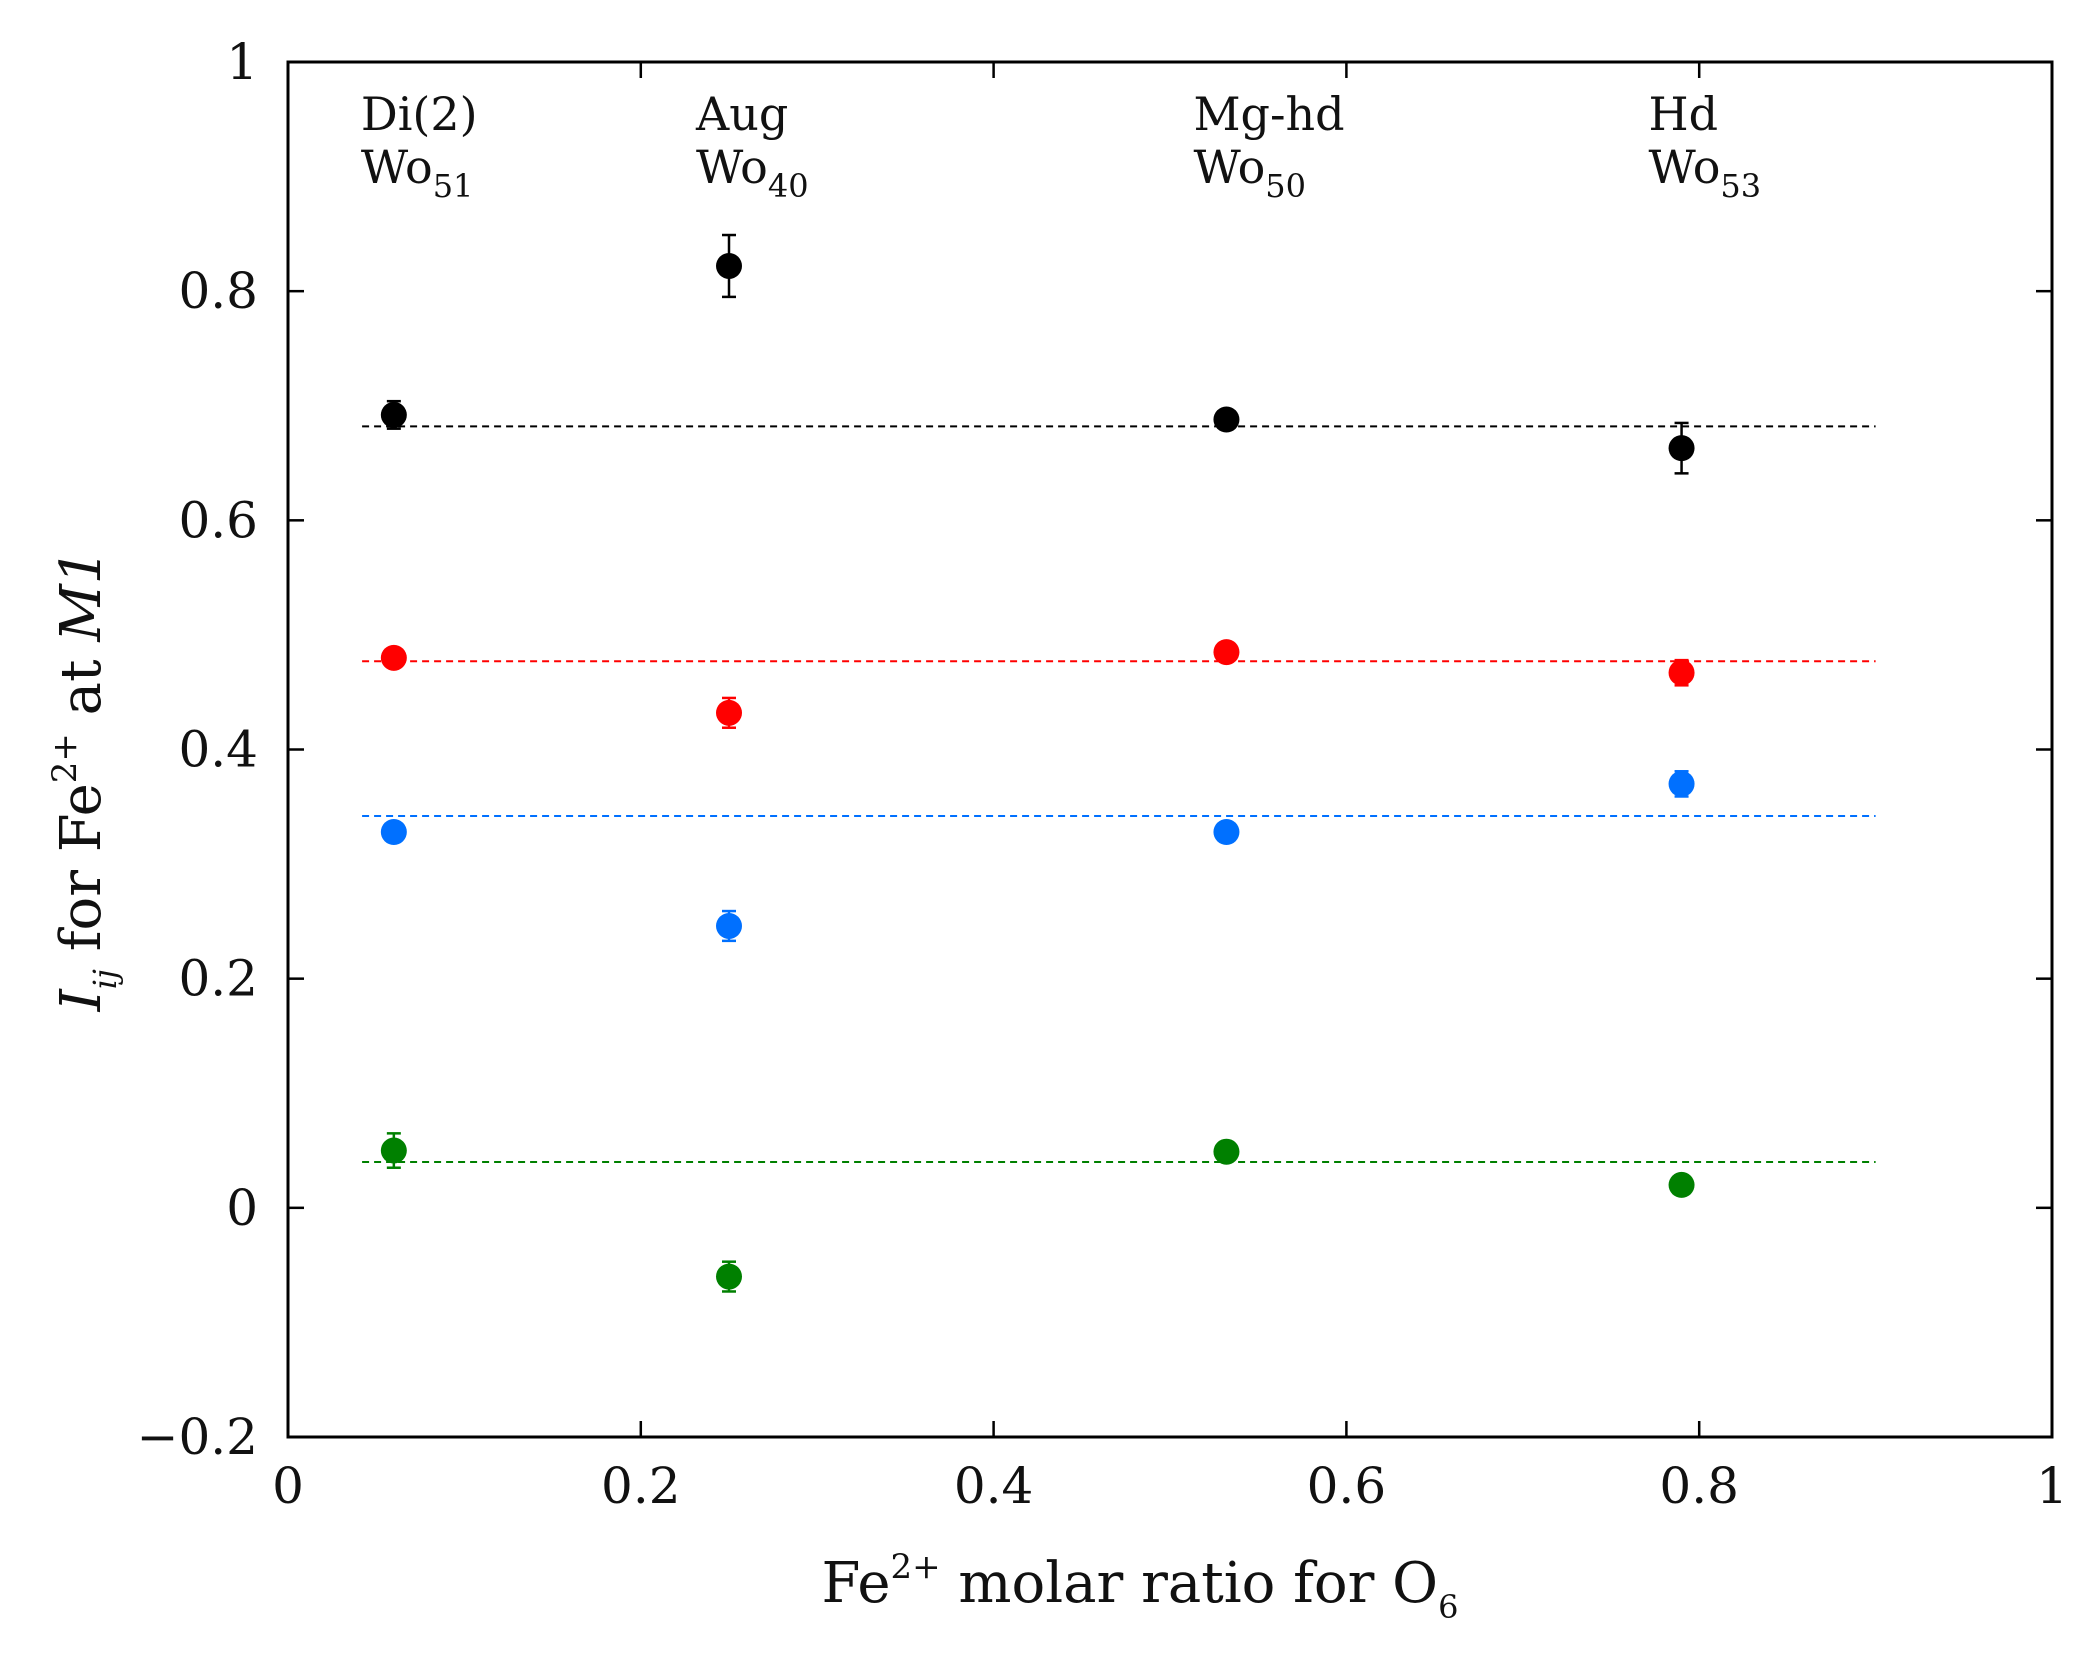 This screenshot has width=2085, height=1668. Describe the element at coordinates (218, 979) in the screenshot. I see `y-tick-label: 0.2` at that location.